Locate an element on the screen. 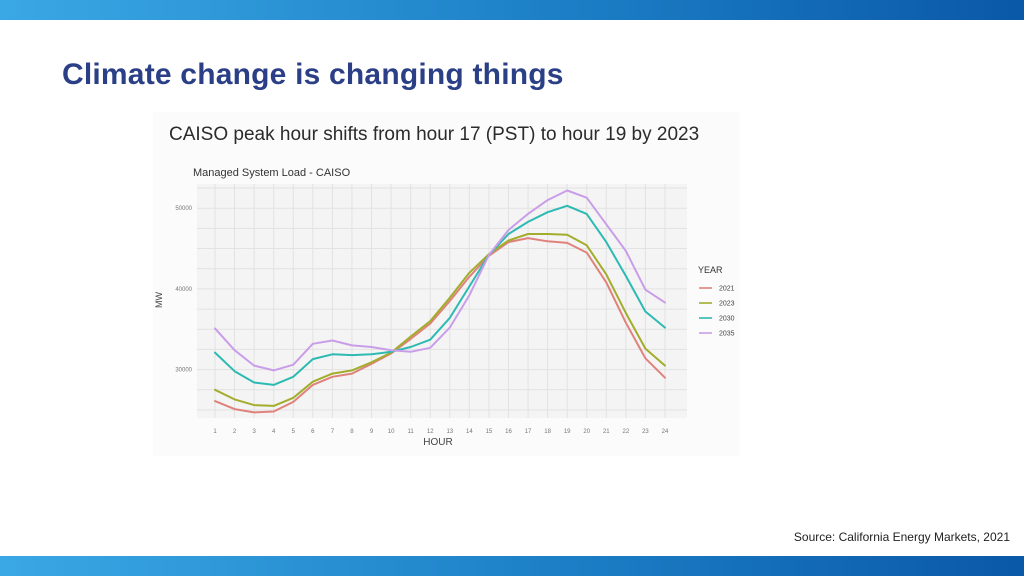  x-axis-label: HOUR is located at coordinates (437, 442).